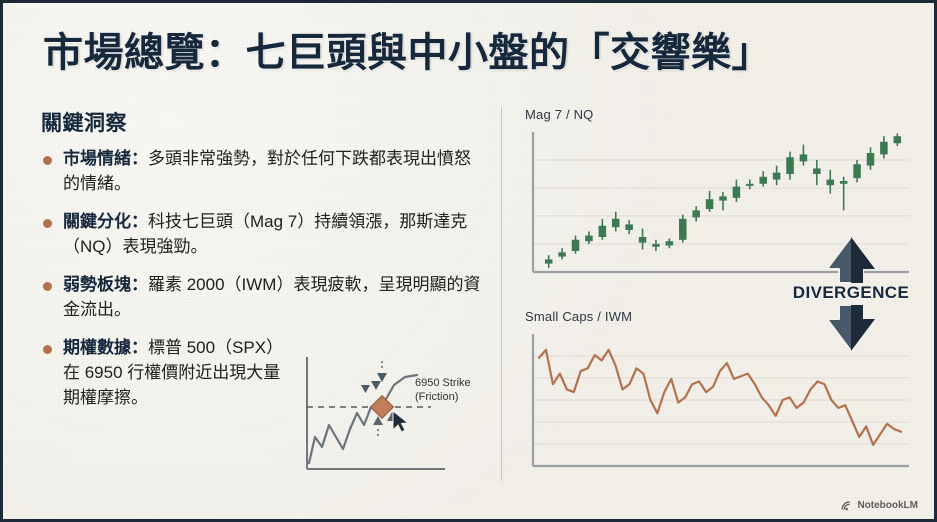 The width and height of the screenshot is (937, 522). Describe the element at coordinates (559, 114) in the screenshot. I see `chart-title-mag7: Mag 7 / NQ` at that location.